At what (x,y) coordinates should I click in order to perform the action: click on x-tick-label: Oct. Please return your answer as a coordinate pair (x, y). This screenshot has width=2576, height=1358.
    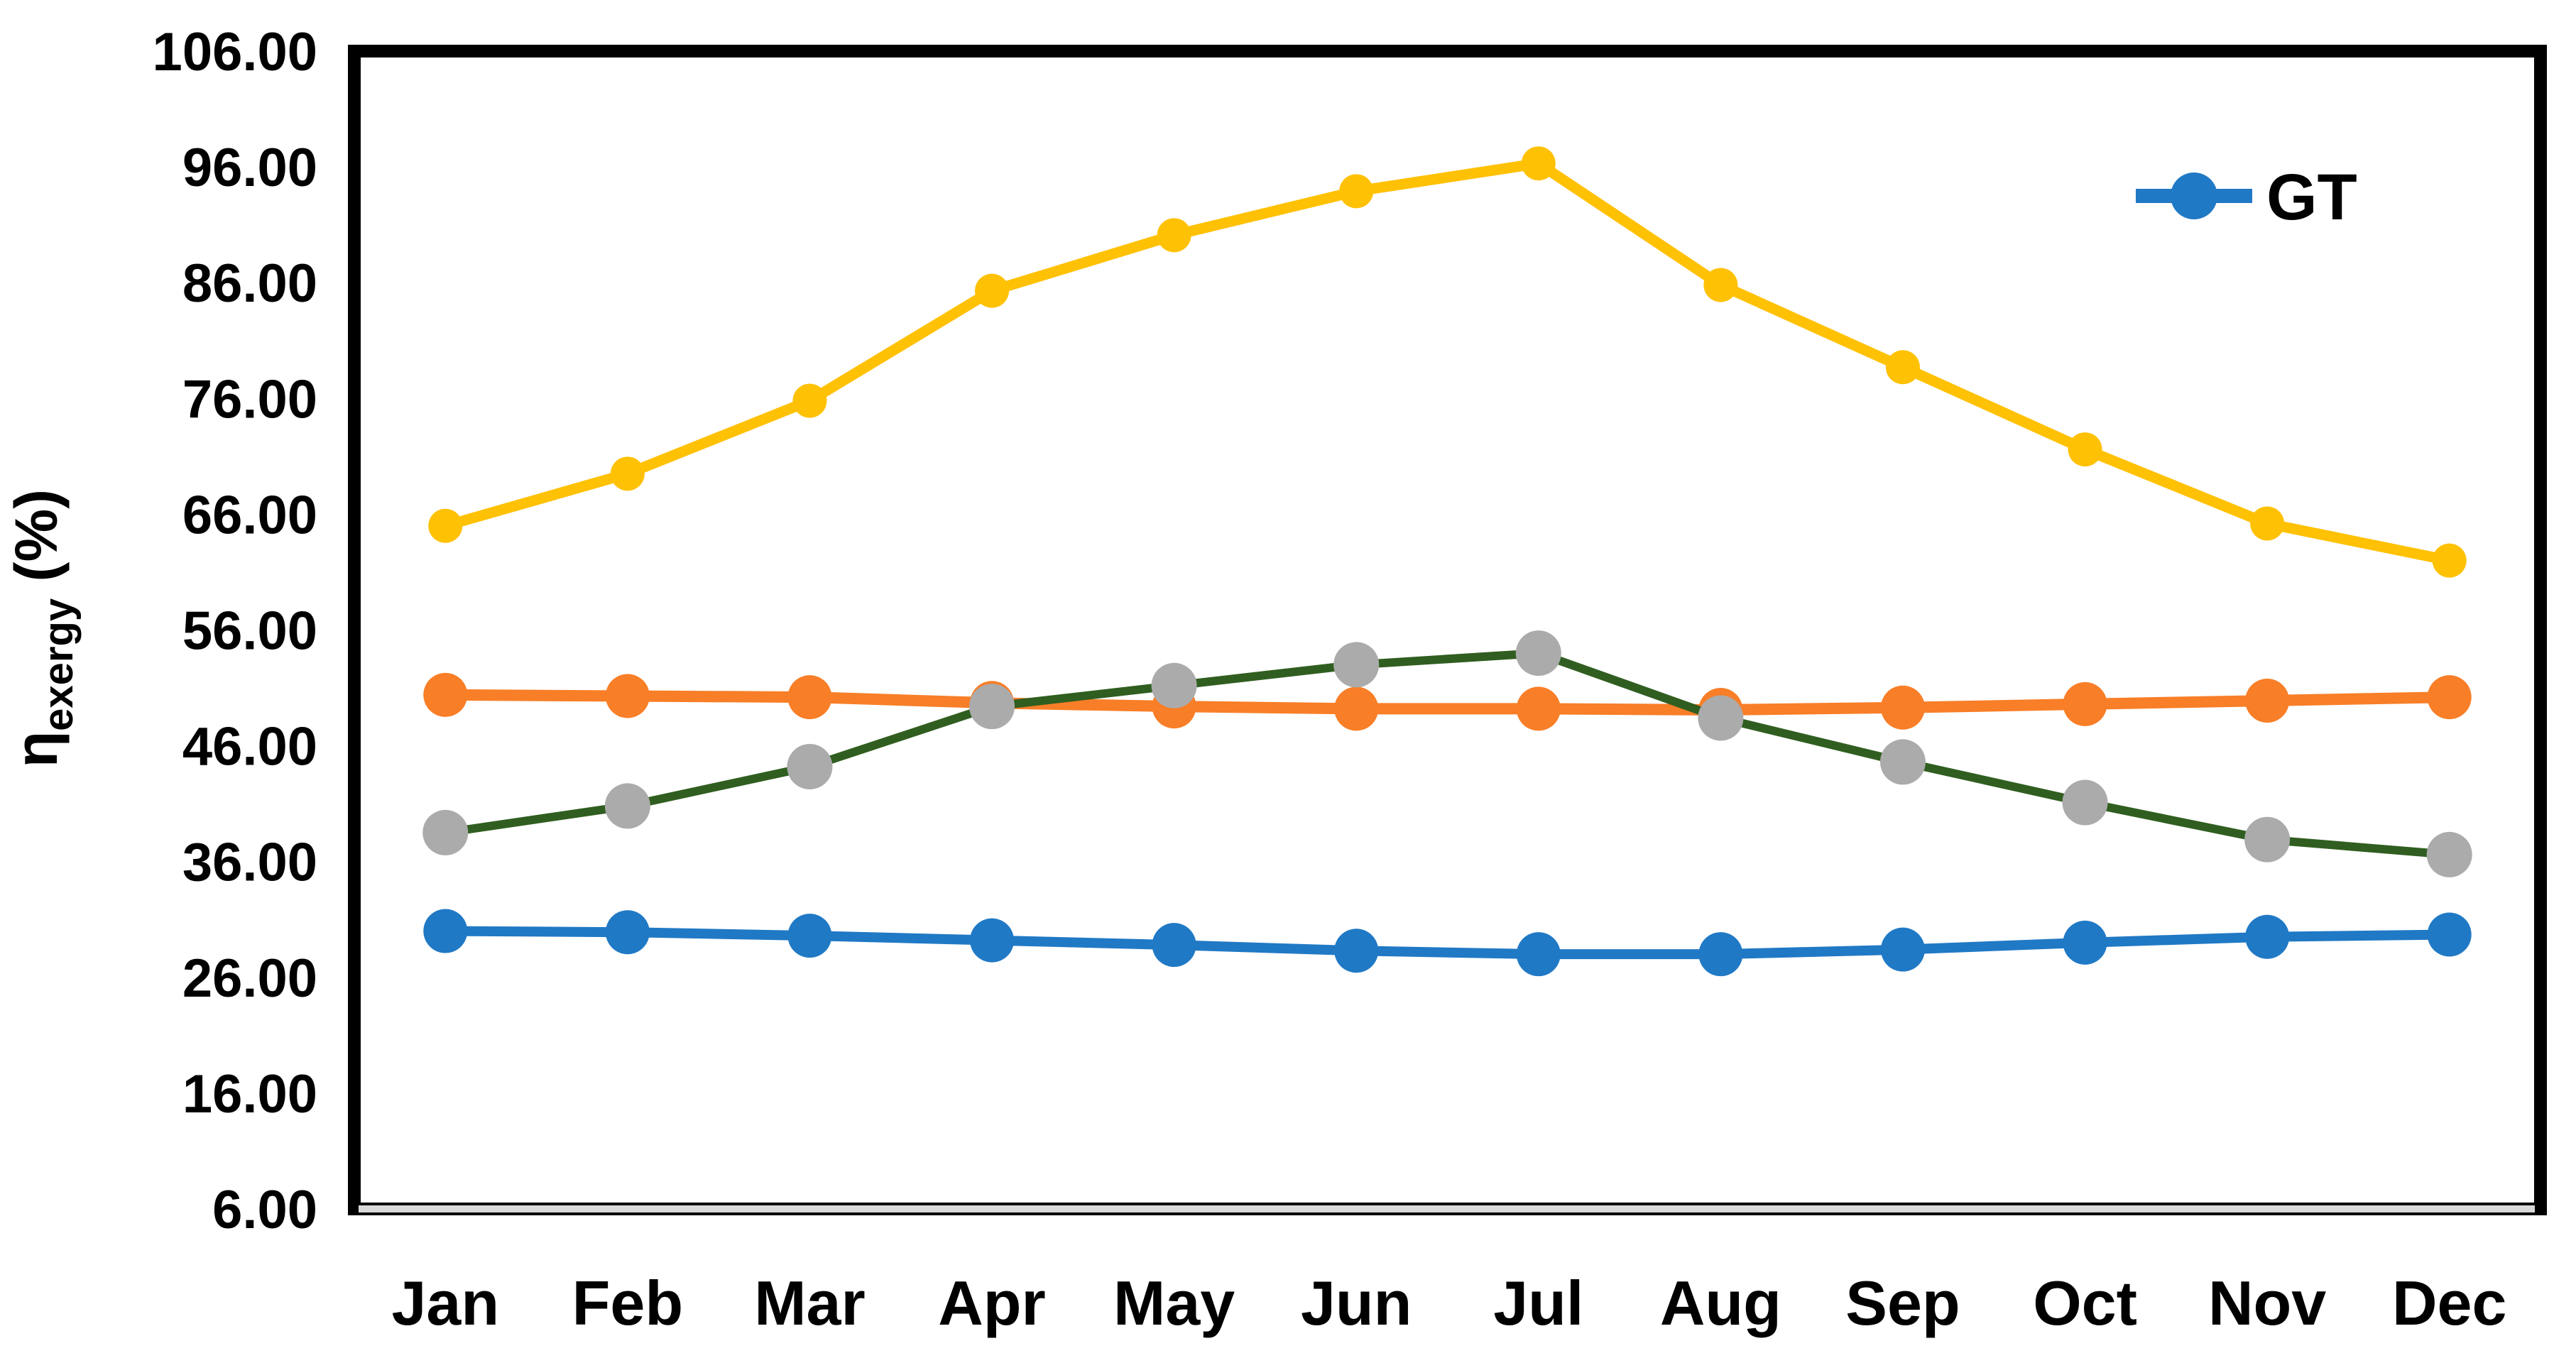
    Looking at the image, I should click on (2085, 1303).